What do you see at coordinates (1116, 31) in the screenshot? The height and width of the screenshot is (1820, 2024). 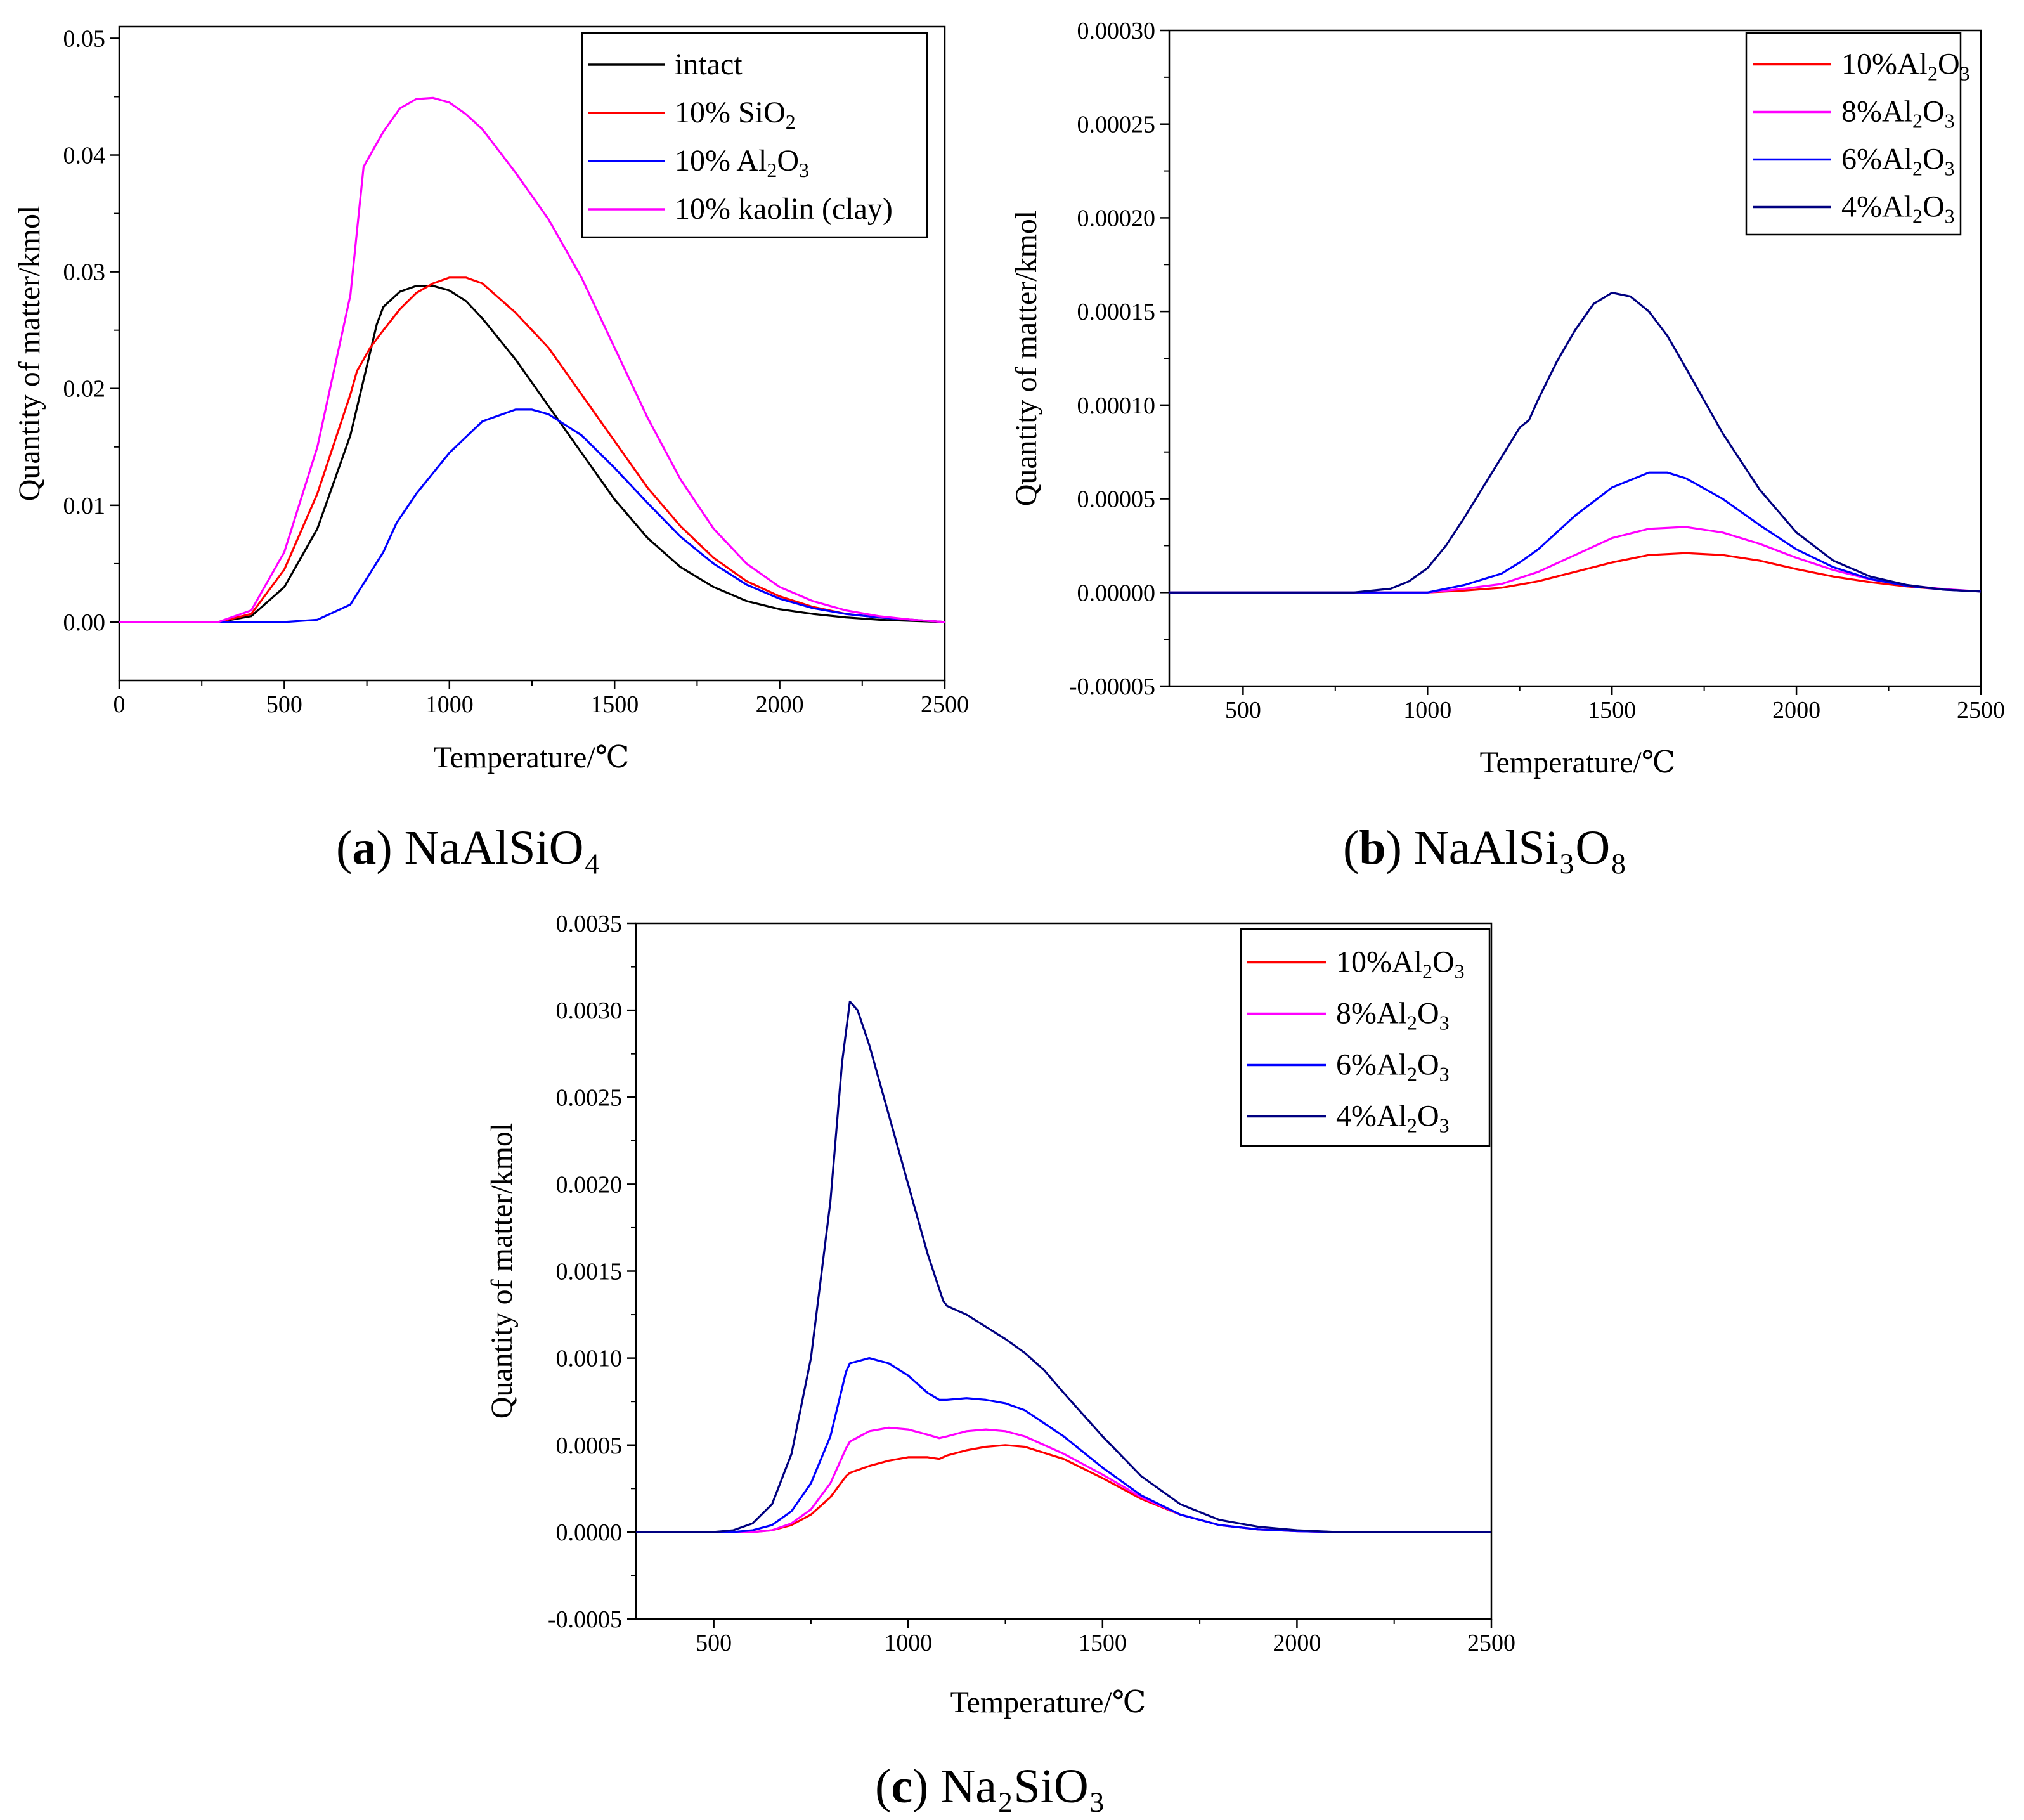 I see `y-tick-label: 0.00030` at bounding box center [1116, 31].